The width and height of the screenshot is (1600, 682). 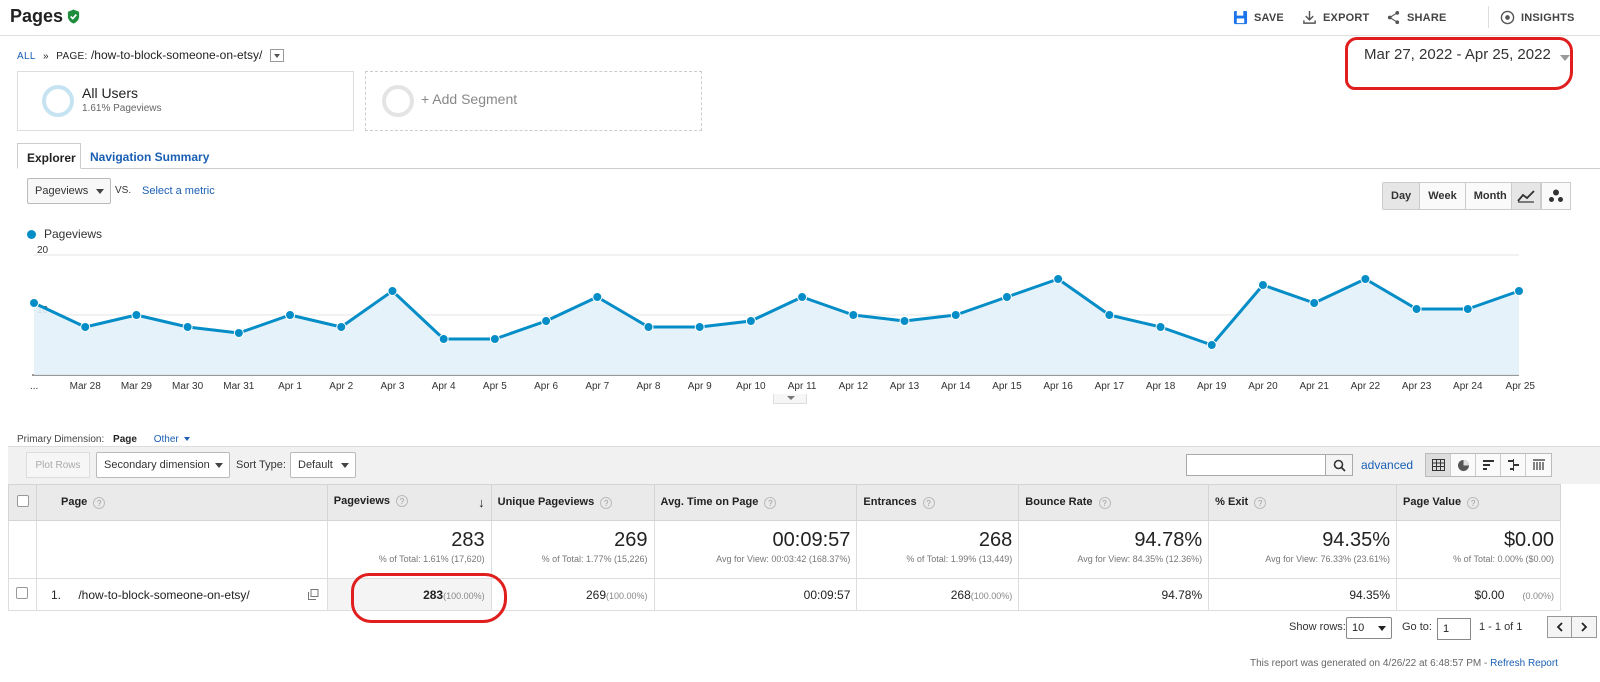 What do you see at coordinates (1161, 386) in the screenshot?
I see `x-tick-label: Apr 18` at bounding box center [1161, 386].